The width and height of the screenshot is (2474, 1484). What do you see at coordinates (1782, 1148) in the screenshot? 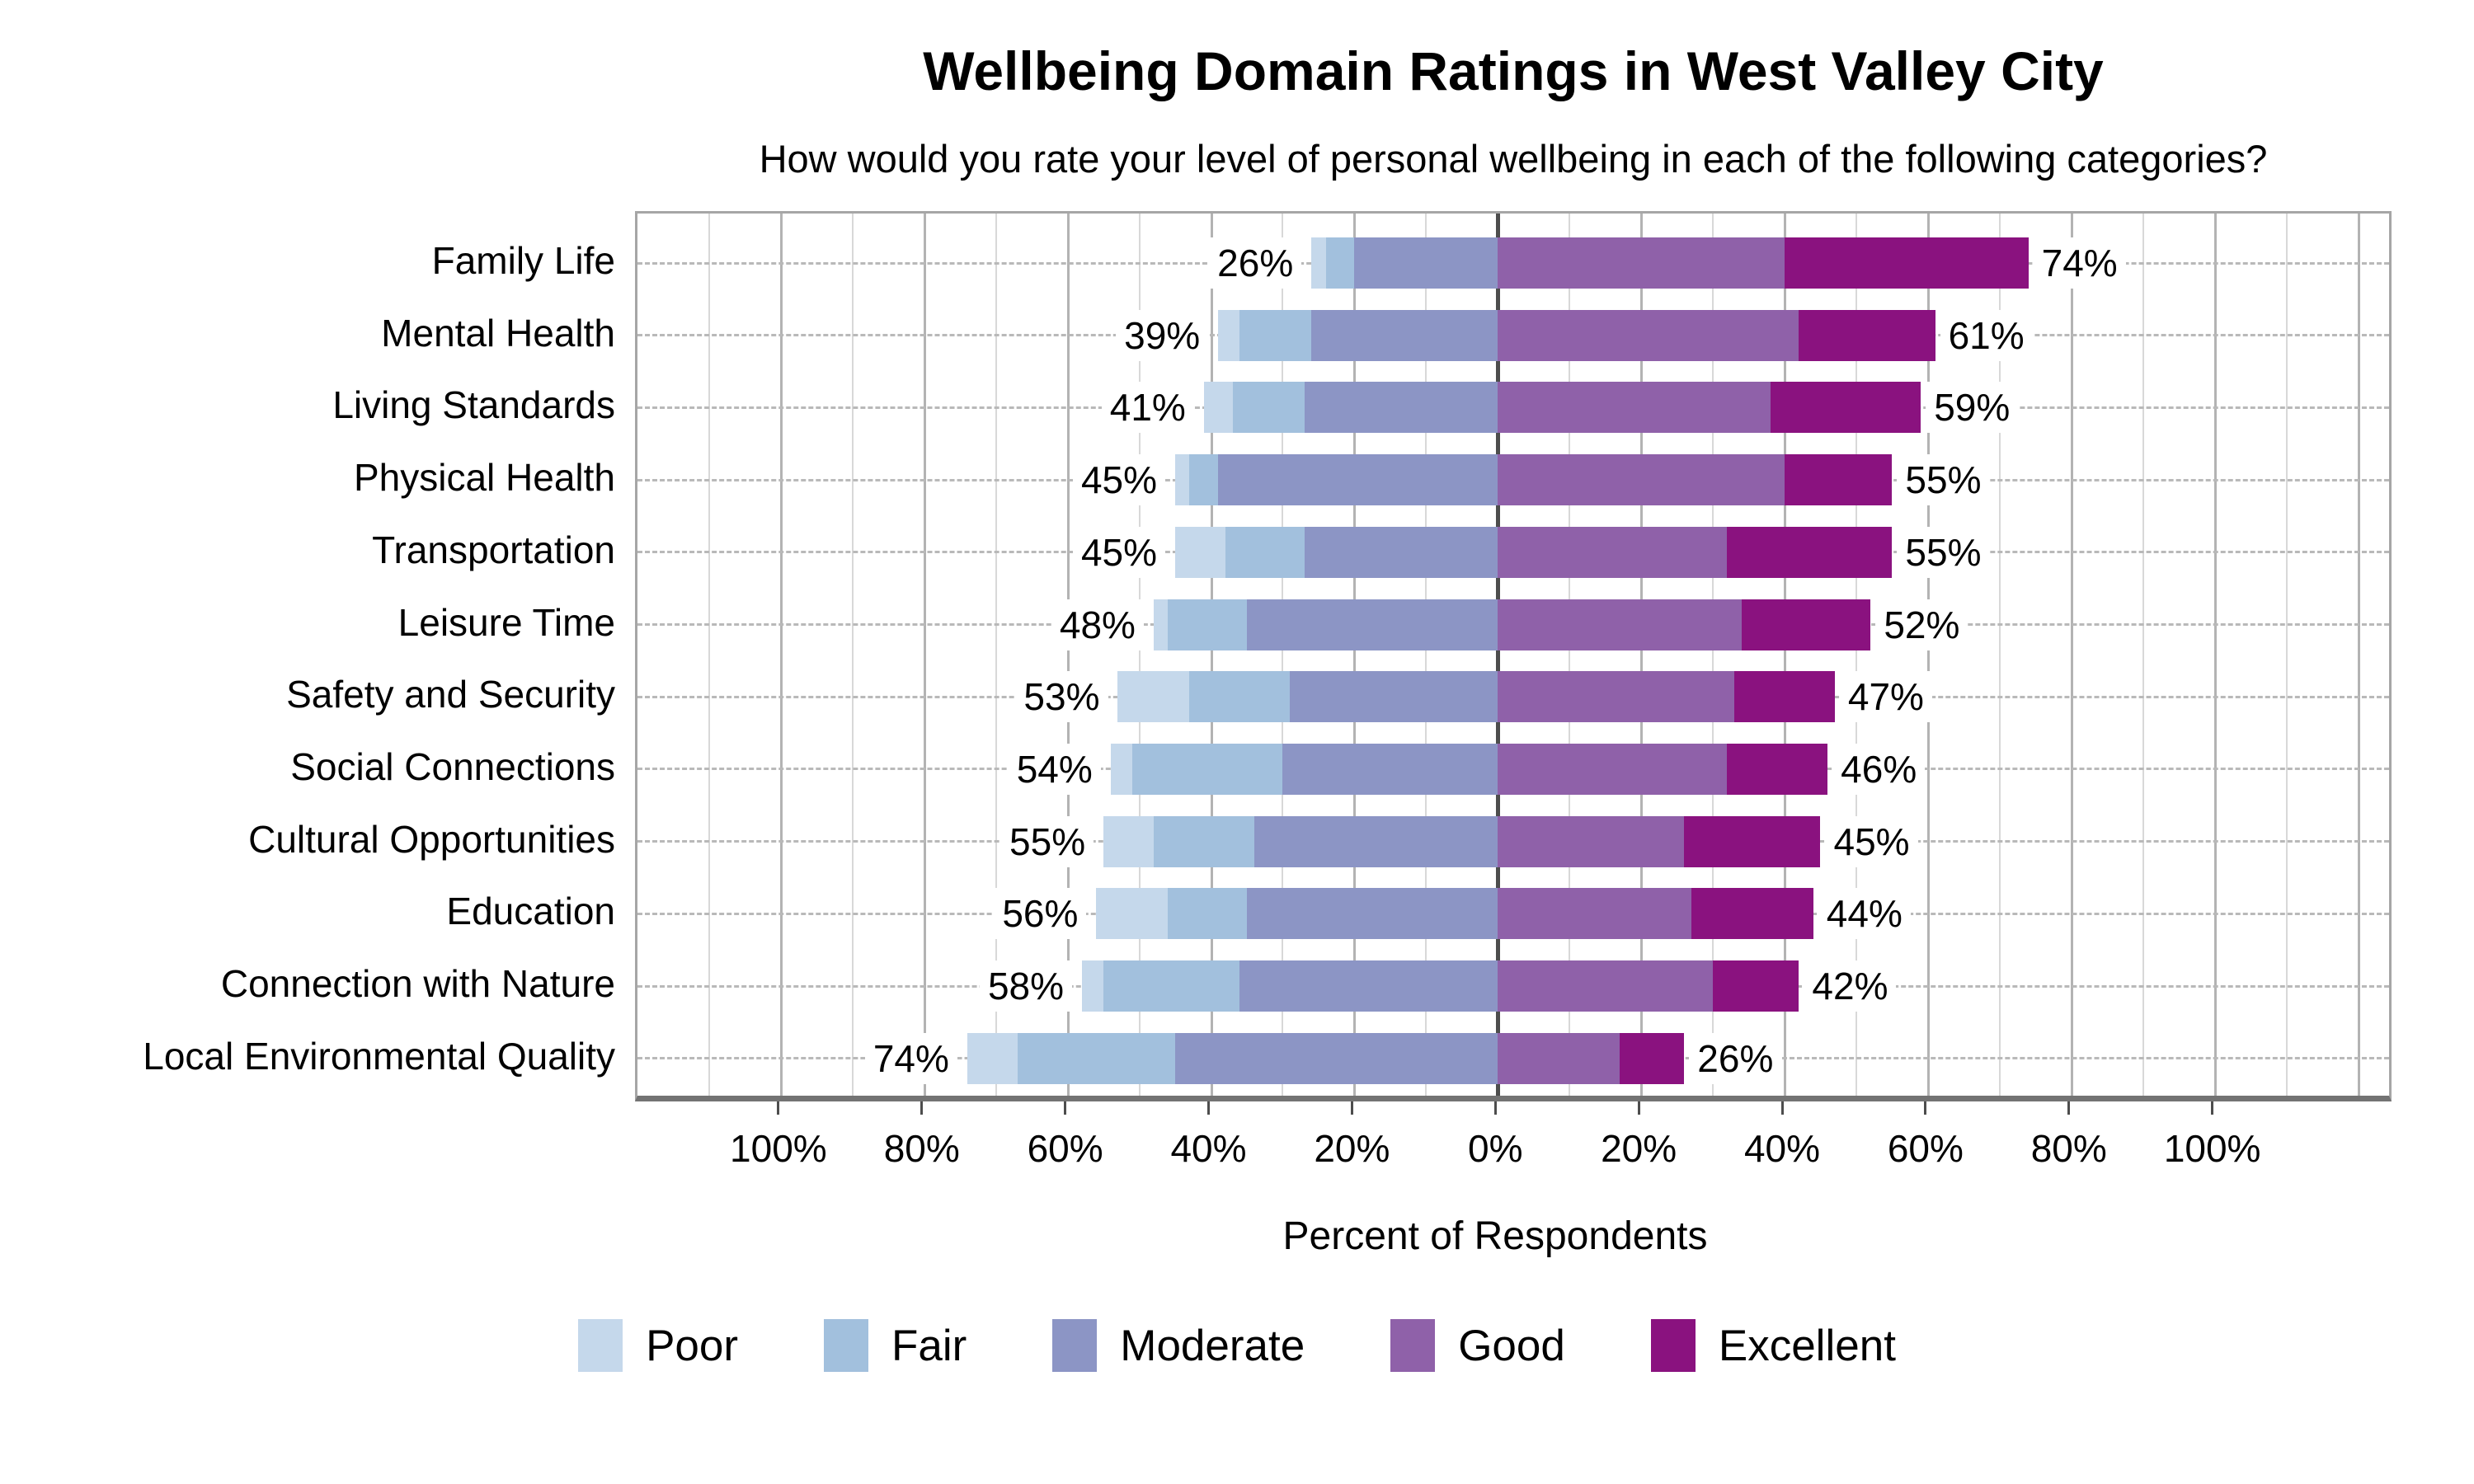
I see `x-tick-label: 40%` at bounding box center [1782, 1148].